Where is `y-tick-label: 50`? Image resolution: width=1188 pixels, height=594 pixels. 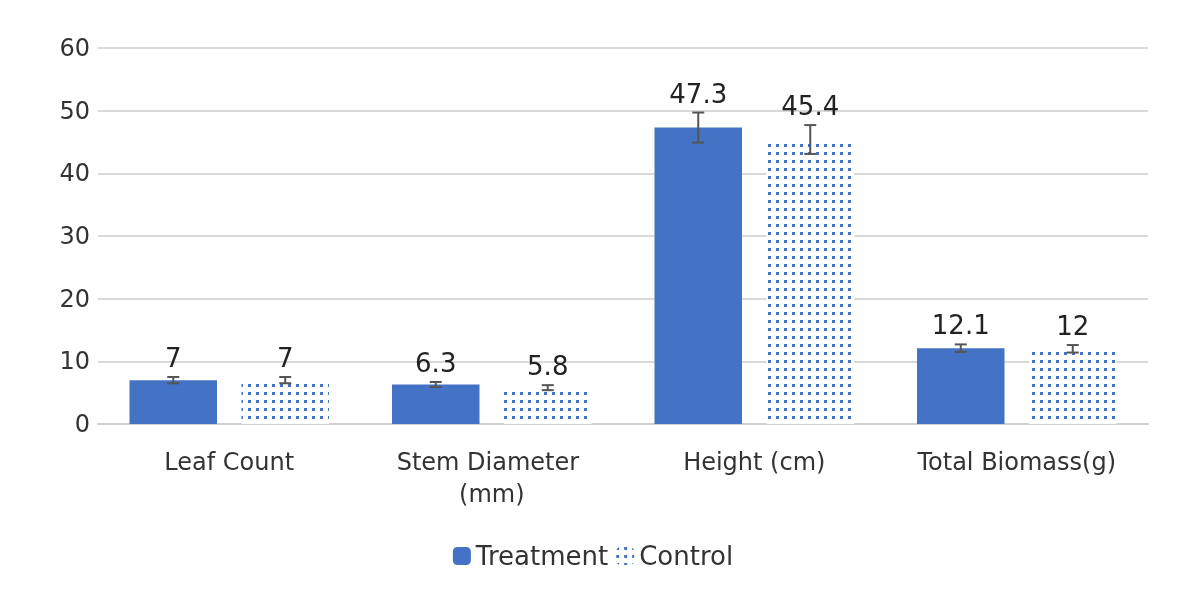 y-tick-label: 50 is located at coordinates (74, 110).